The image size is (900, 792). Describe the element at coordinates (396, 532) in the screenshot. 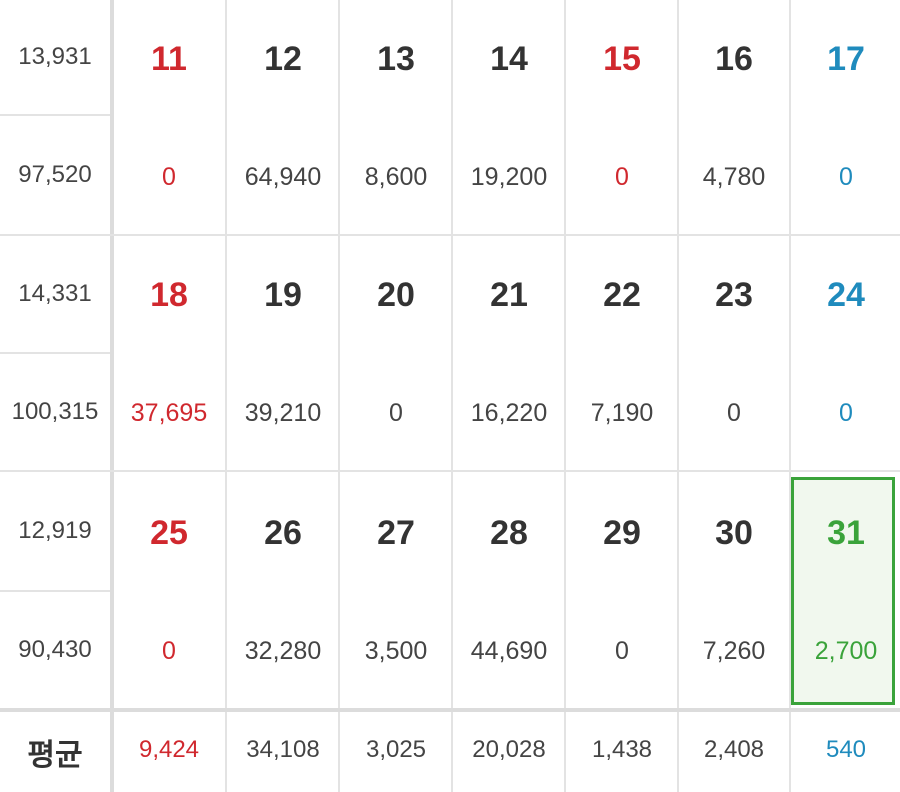

I see `day-number: 27` at that location.